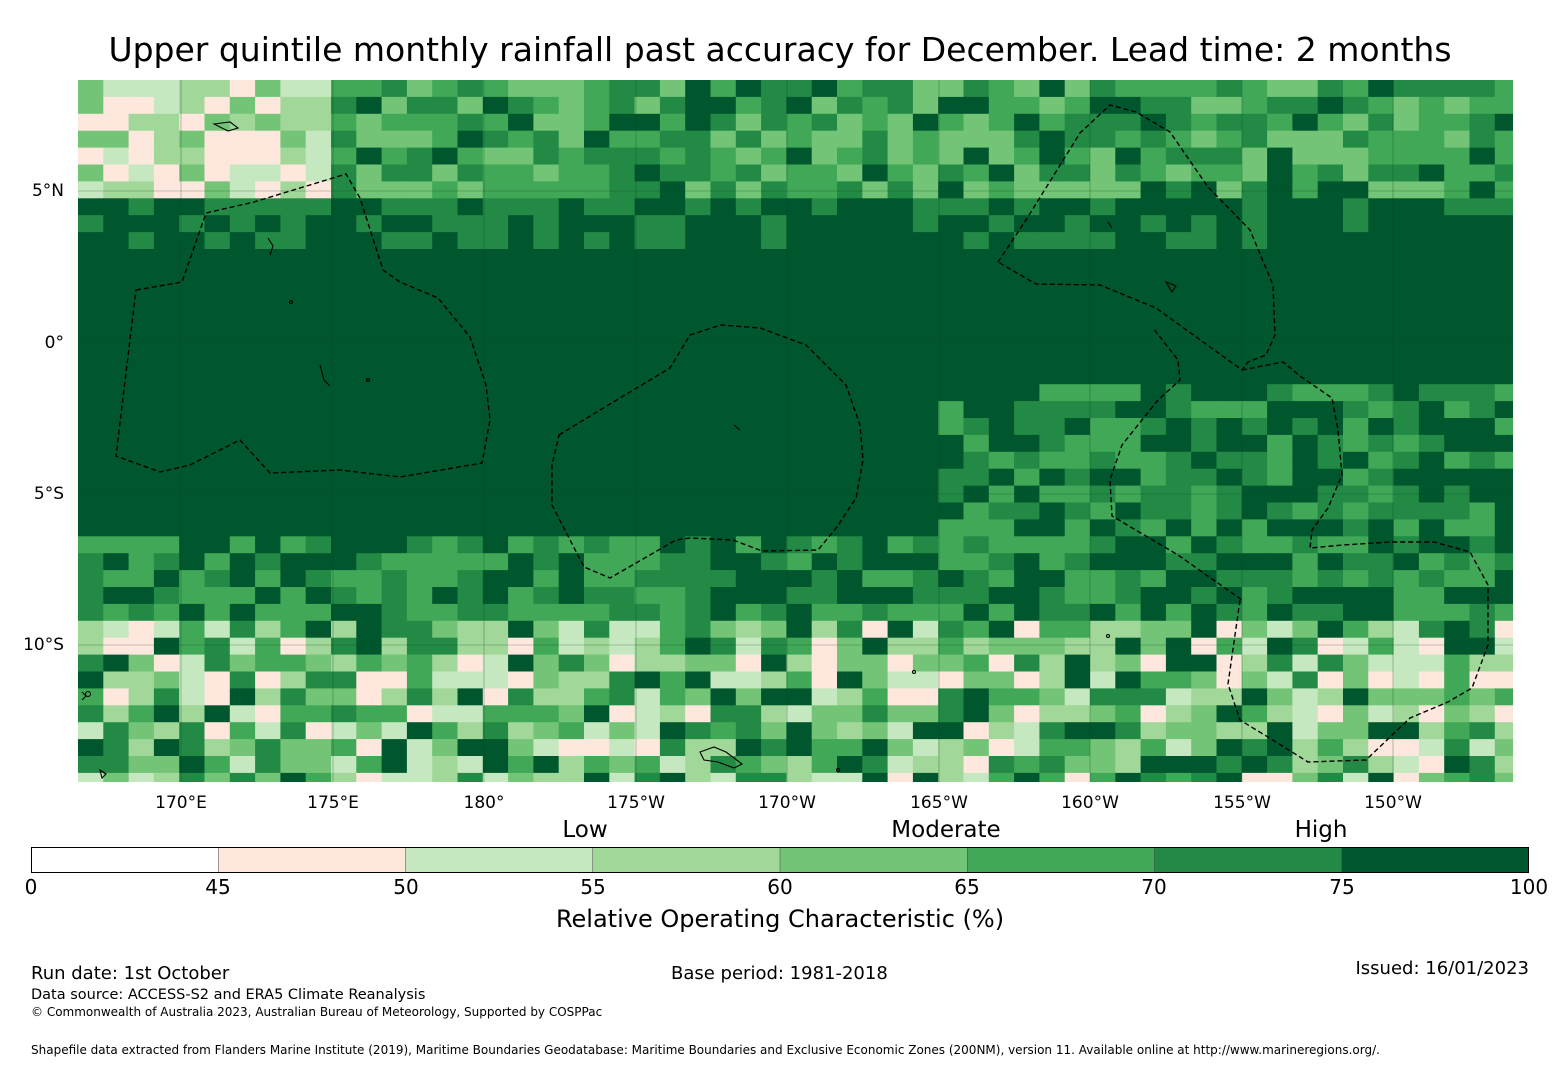 This screenshot has height=1065, width=1560. What do you see at coordinates (1090, 803) in the screenshot?
I see `lon-label-160w: 160°W` at bounding box center [1090, 803].